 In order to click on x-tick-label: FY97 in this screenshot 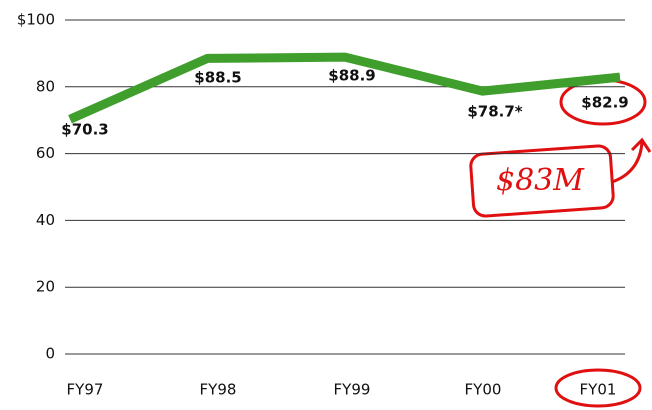, I will do `click(85, 390)`.